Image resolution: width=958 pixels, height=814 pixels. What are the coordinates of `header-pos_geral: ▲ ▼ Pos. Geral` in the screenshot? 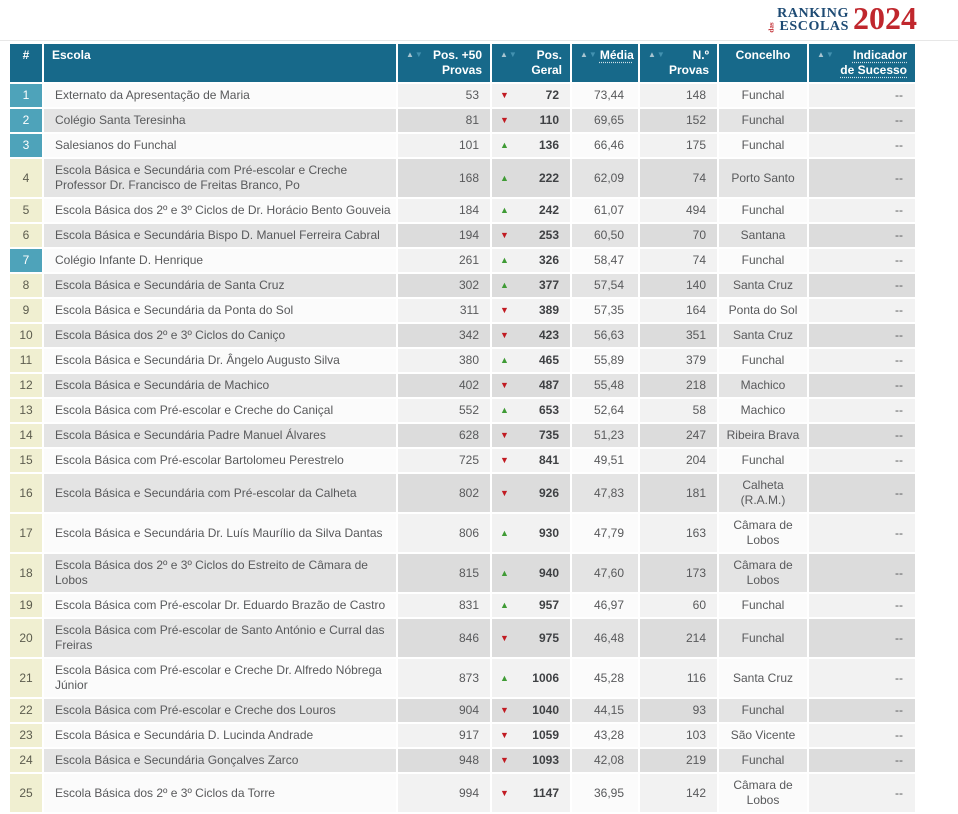 It's located at (531, 63).